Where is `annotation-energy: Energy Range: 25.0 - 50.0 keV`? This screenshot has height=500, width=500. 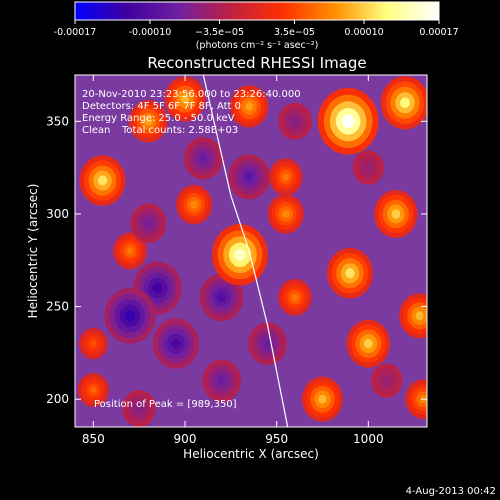 annotation-energy: Energy Range: 25.0 - 50.0 keV is located at coordinates (158, 118).